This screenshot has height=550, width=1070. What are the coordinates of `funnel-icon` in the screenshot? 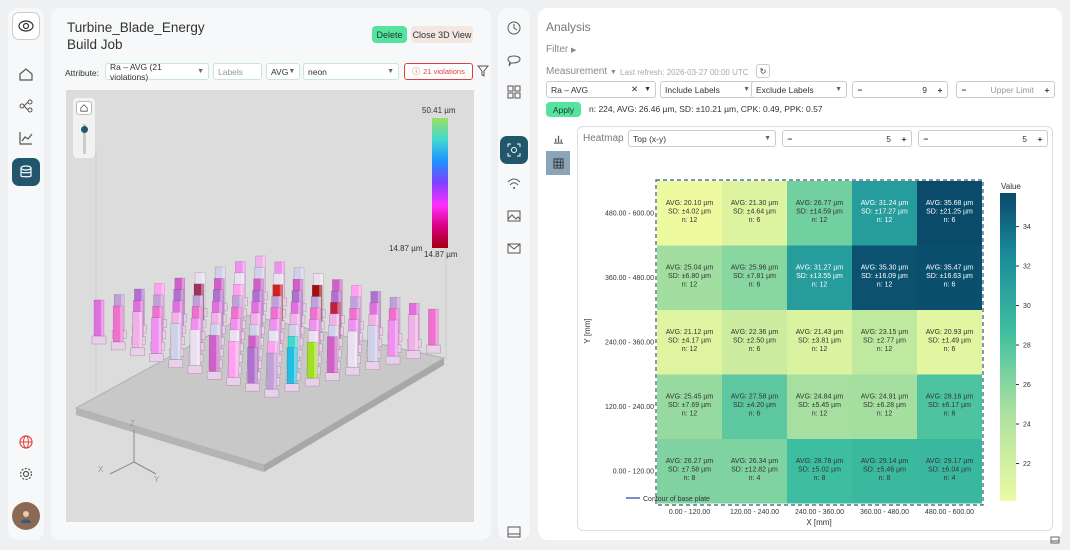 It's located at (483, 71).